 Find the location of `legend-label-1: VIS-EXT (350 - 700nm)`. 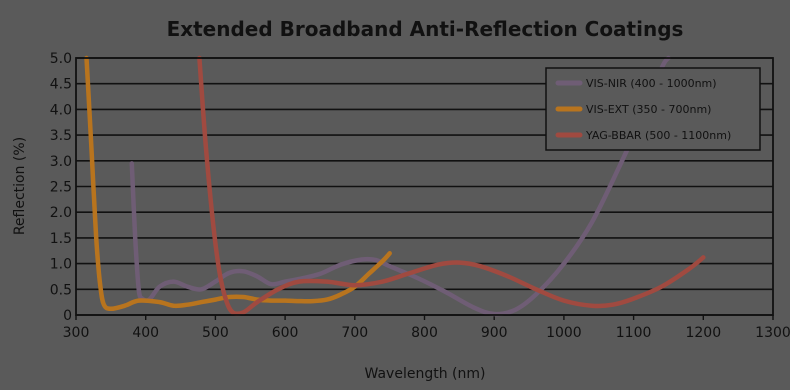

legend-label-1: VIS-EXT (350 - 700nm) is located at coordinates (648, 109).